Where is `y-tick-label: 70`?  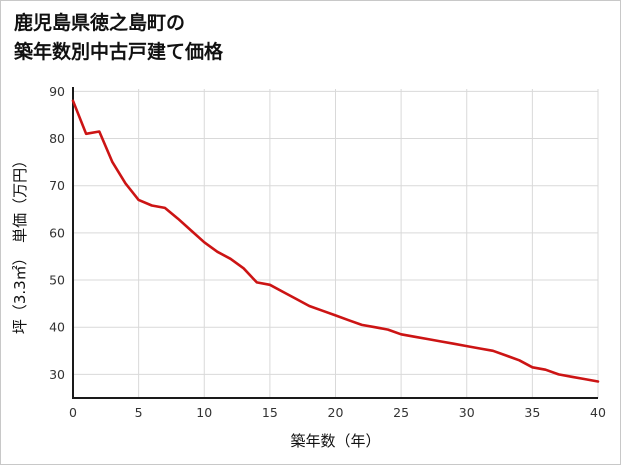 y-tick-label: 70 is located at coordinates (57, 185).